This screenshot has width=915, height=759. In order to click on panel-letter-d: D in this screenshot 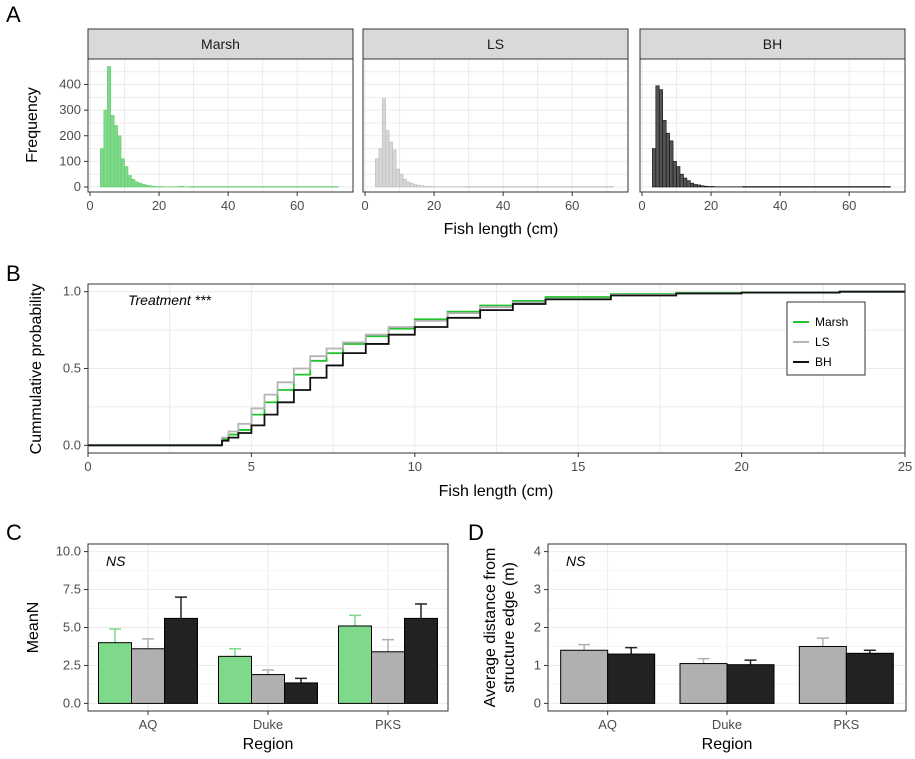, I will do `click(476, 532)`.